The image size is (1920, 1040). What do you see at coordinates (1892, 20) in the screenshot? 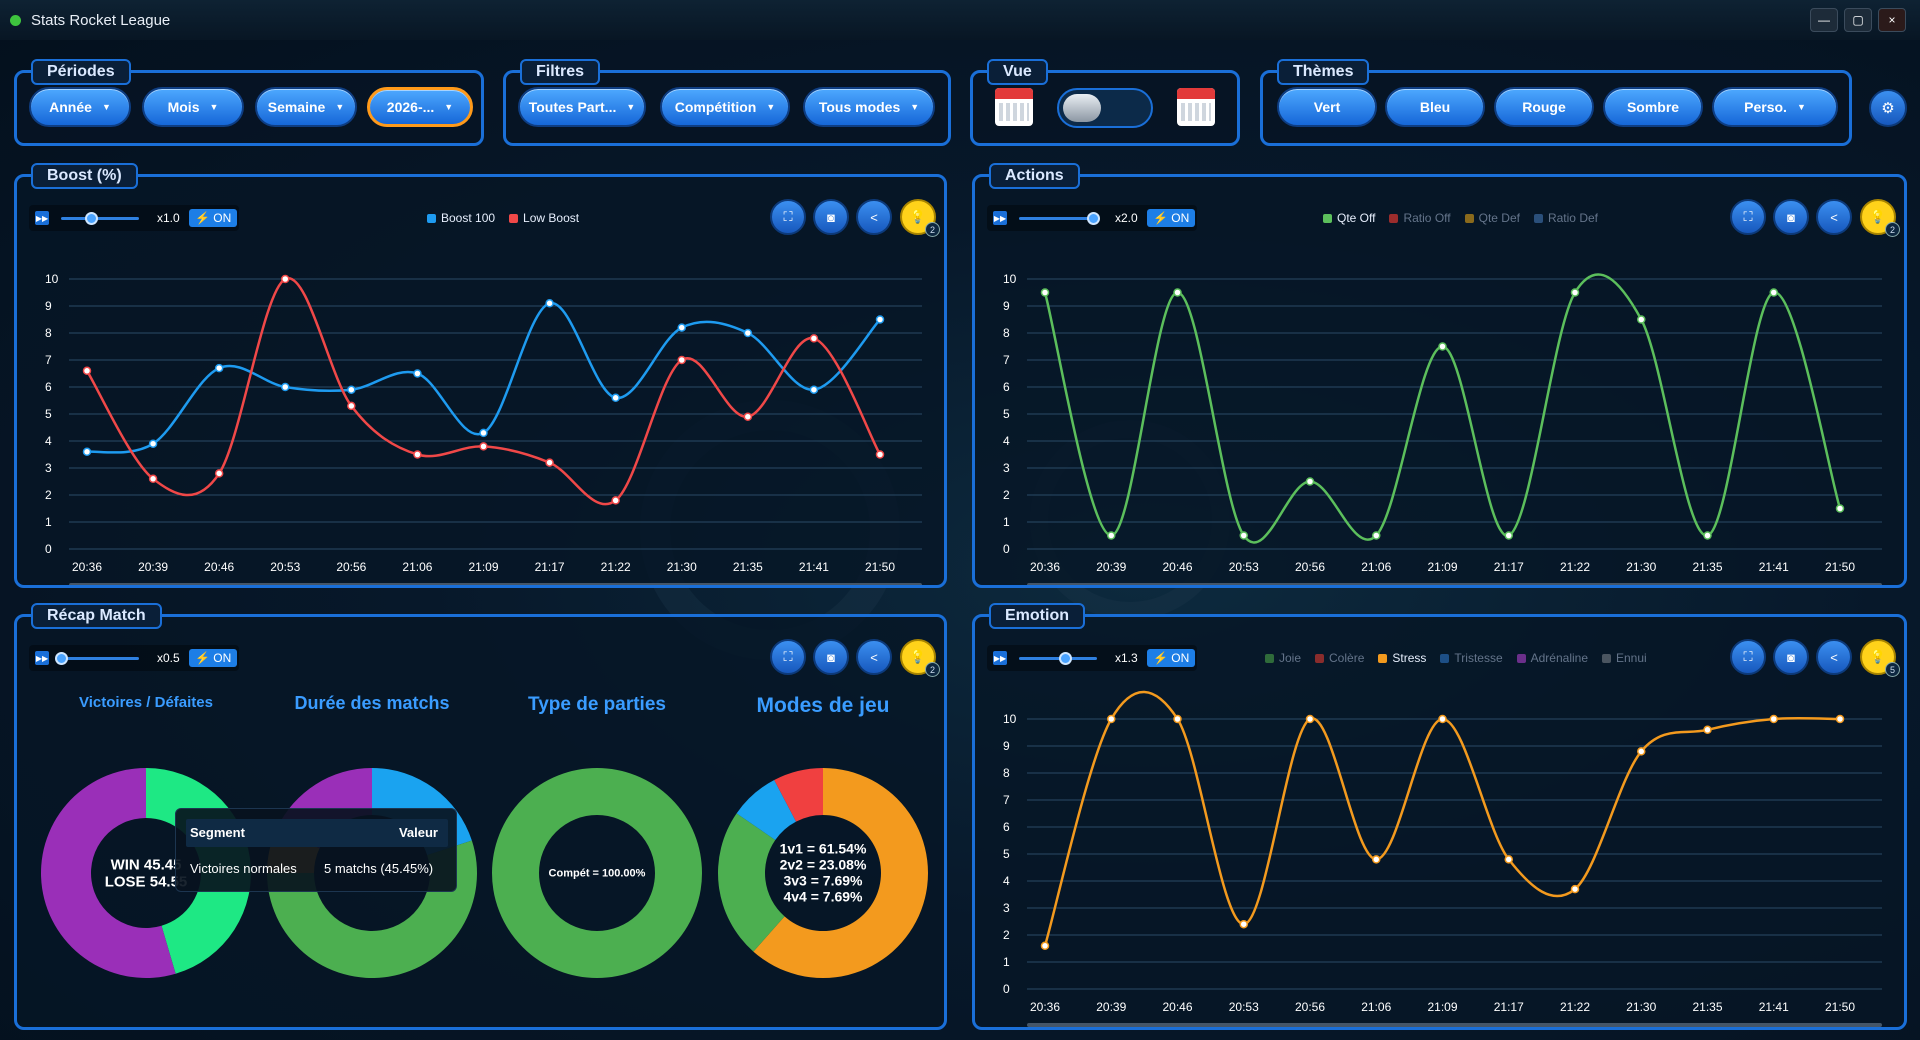
I see `close-button: ×` at bounding box center [1892, 20].